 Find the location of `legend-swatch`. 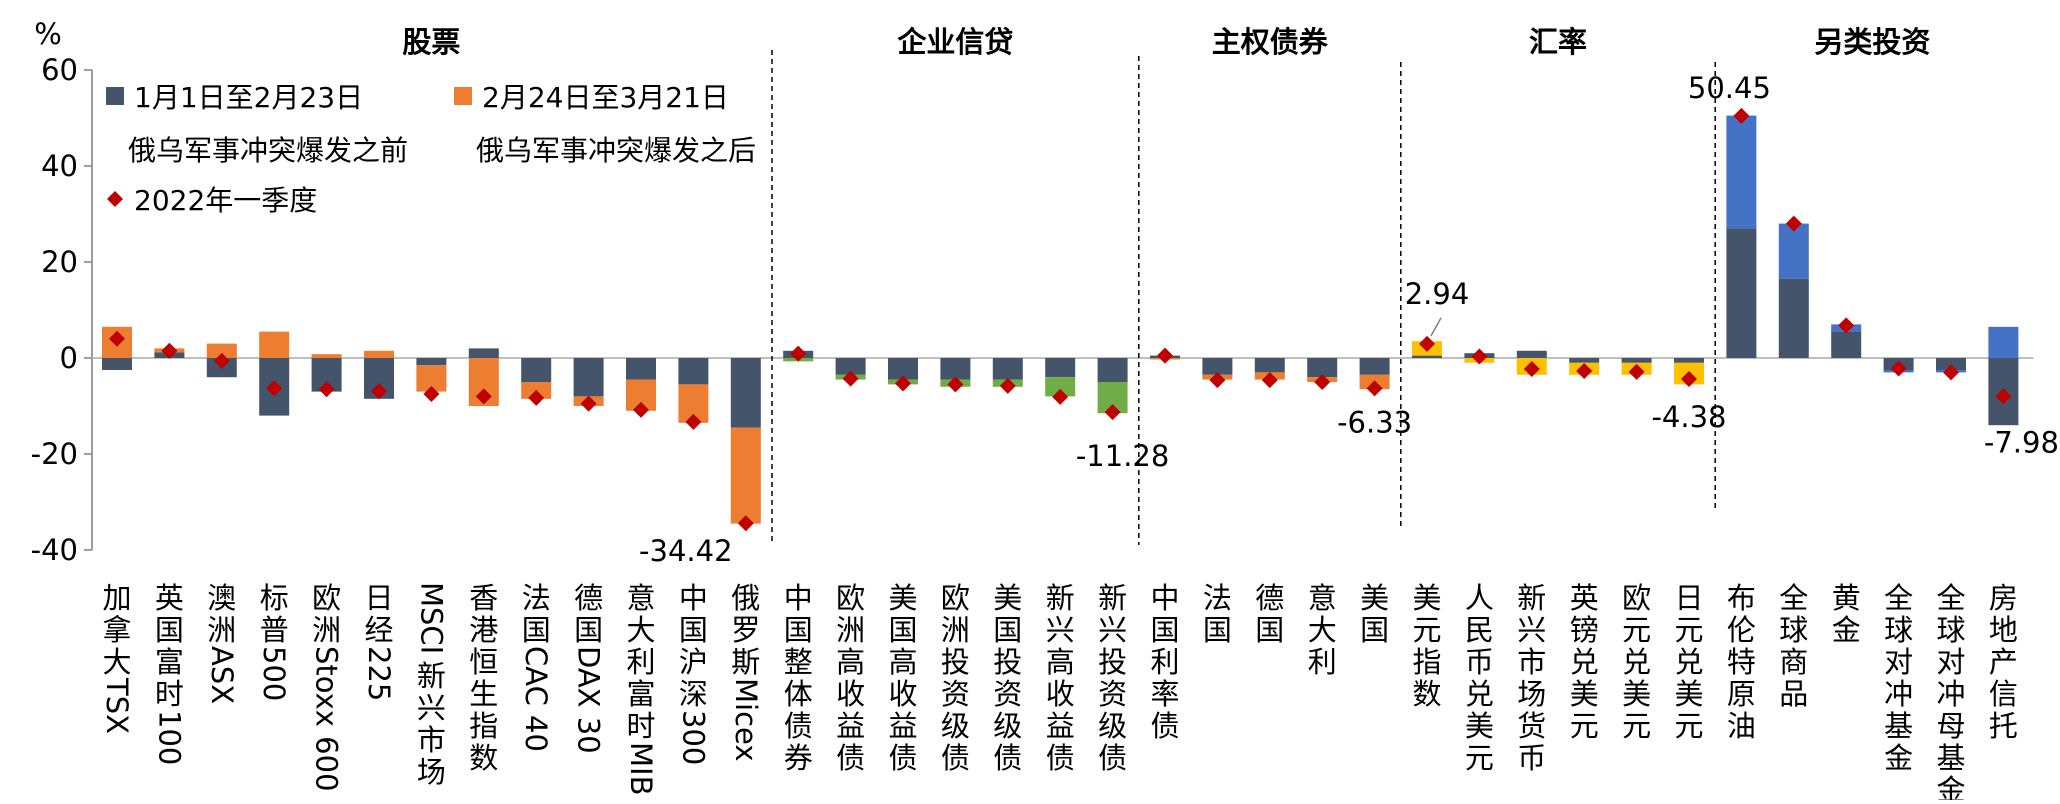

legend-swatch is located at coordinates (115, 96).